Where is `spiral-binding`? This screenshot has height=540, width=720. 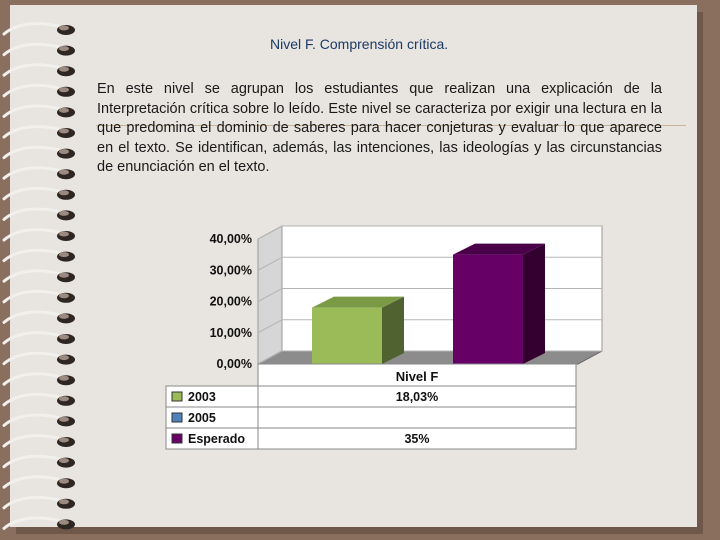 spiral-binding is located at coordinates (38, 276).